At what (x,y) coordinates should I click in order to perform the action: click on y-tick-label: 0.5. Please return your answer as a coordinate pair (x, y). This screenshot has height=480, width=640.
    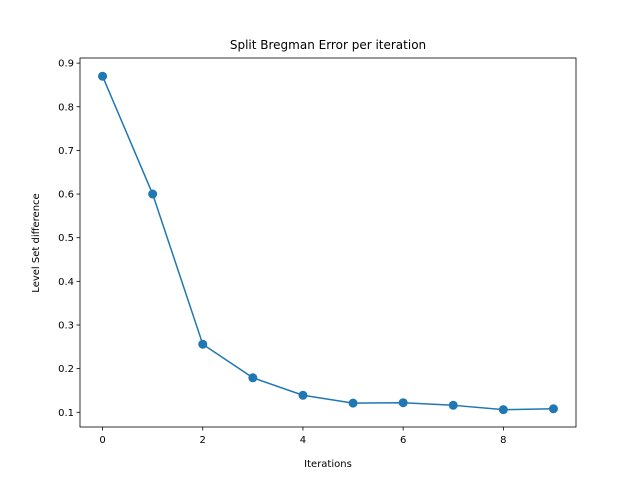
    Looking at the image, I should click on (66, 238).